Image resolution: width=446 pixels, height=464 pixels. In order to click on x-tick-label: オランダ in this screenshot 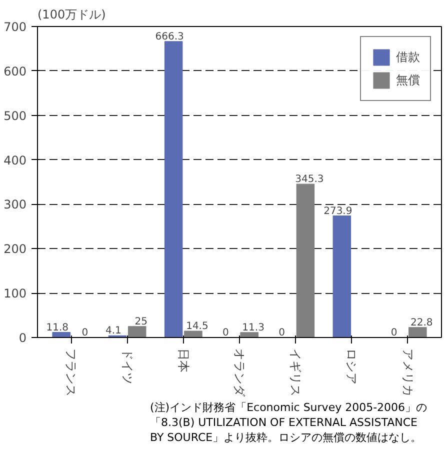, I will do `click(239, 373)`.